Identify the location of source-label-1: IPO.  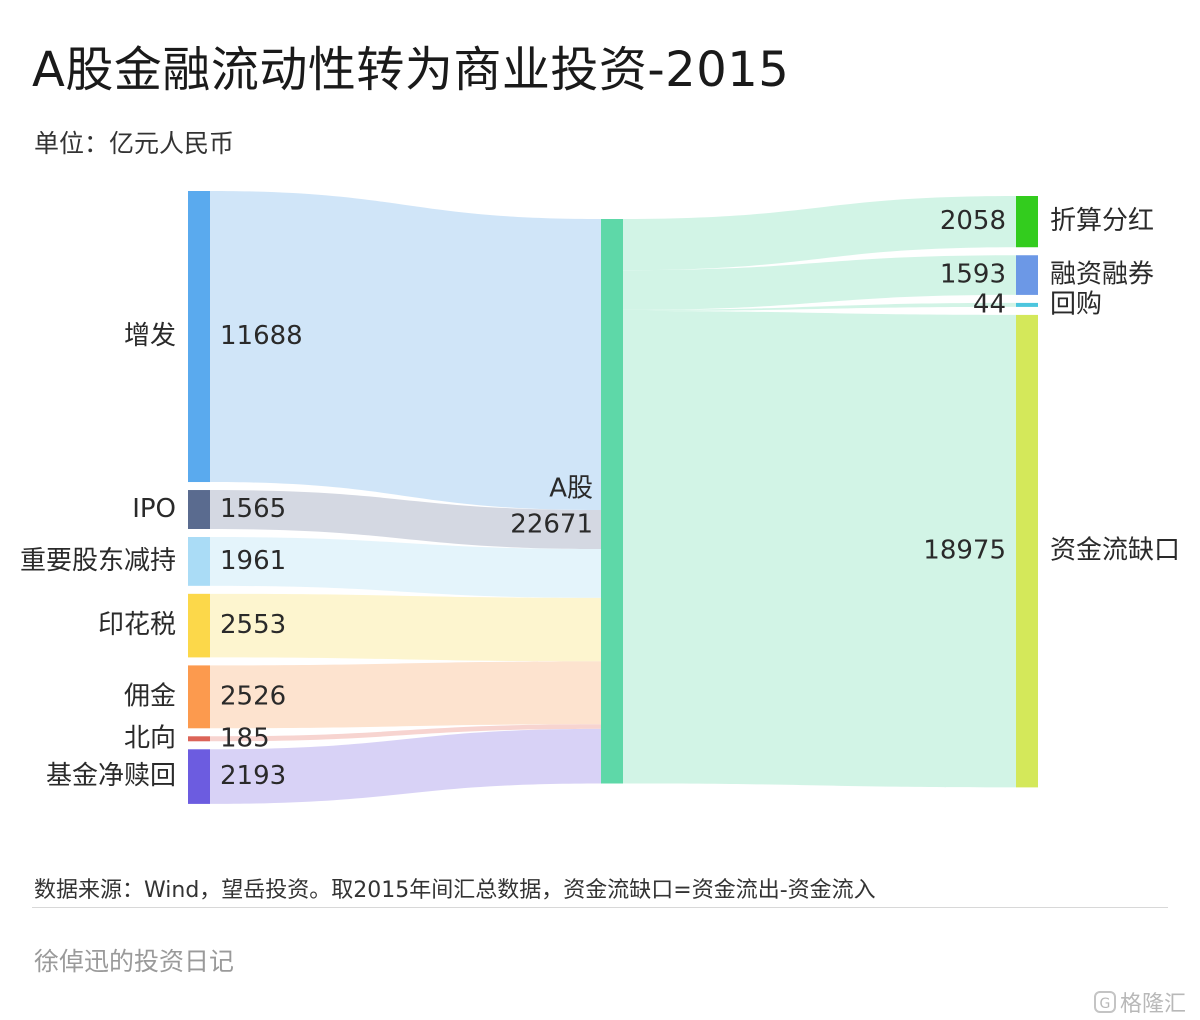
(154, 509).